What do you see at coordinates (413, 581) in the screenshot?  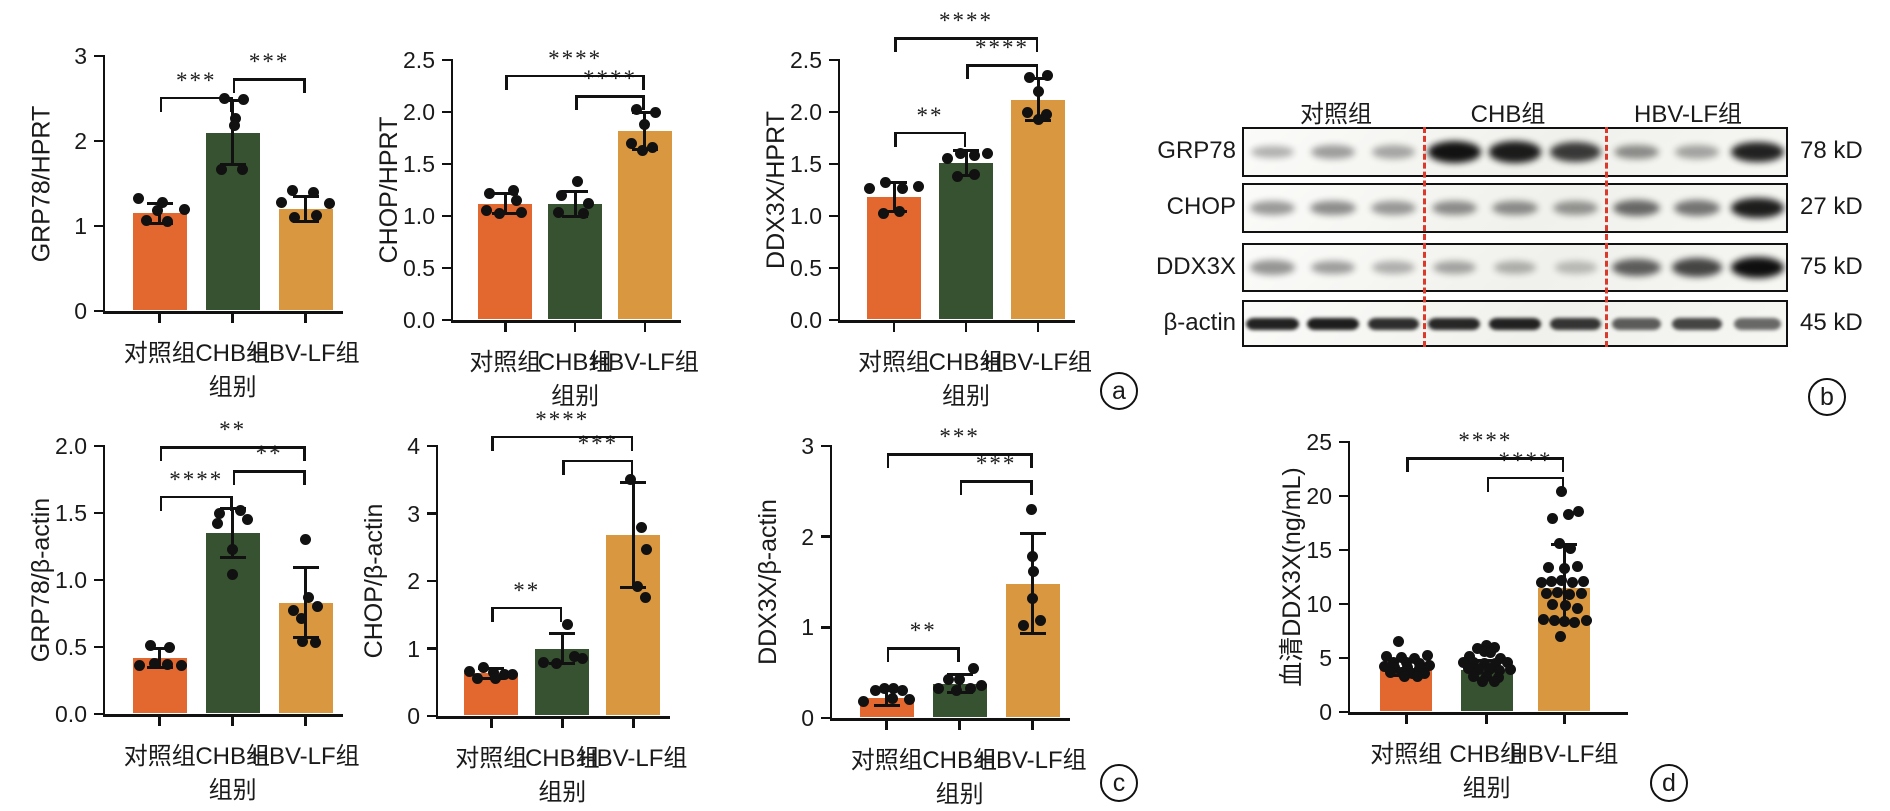 I see `y-tick-label: 2` at bounding box center [413, 581].